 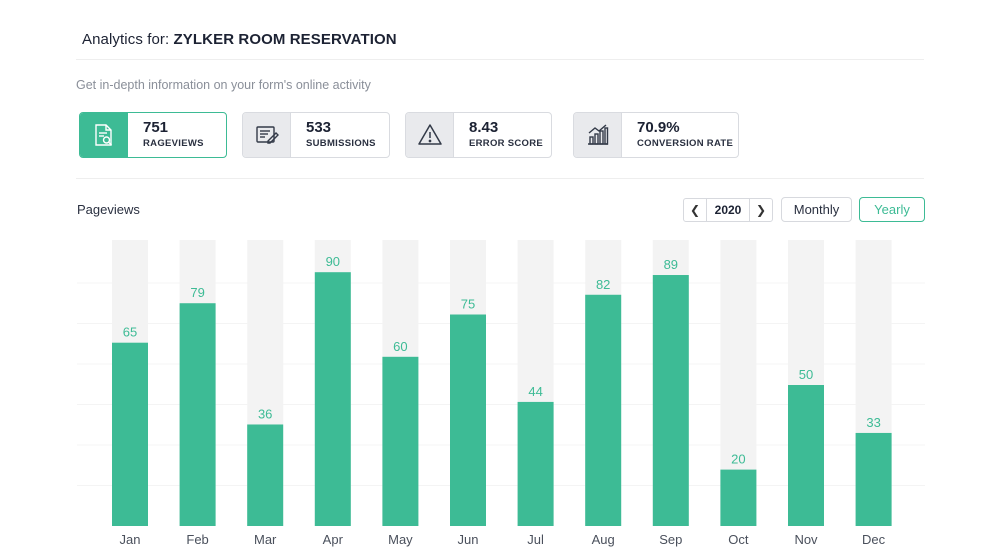 I want to click on stat-label: SUBMISSIONS, so click(x=341, y=143).